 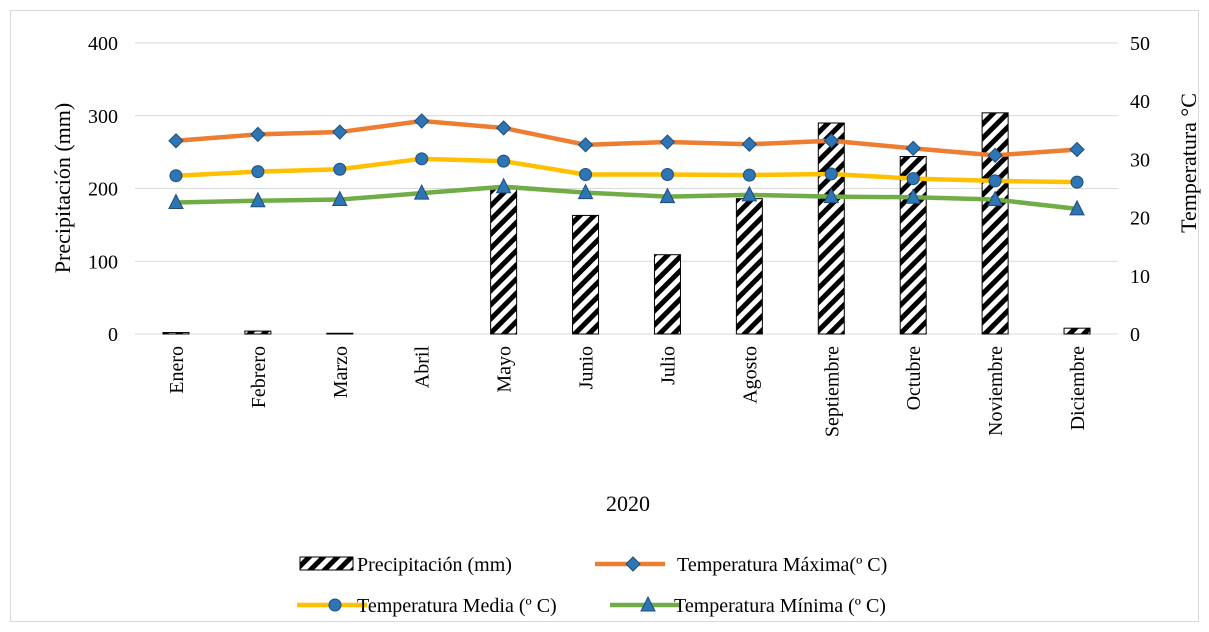 I want to click on legend-label: Temperatura Media (º C), so click(x=457, y=606).